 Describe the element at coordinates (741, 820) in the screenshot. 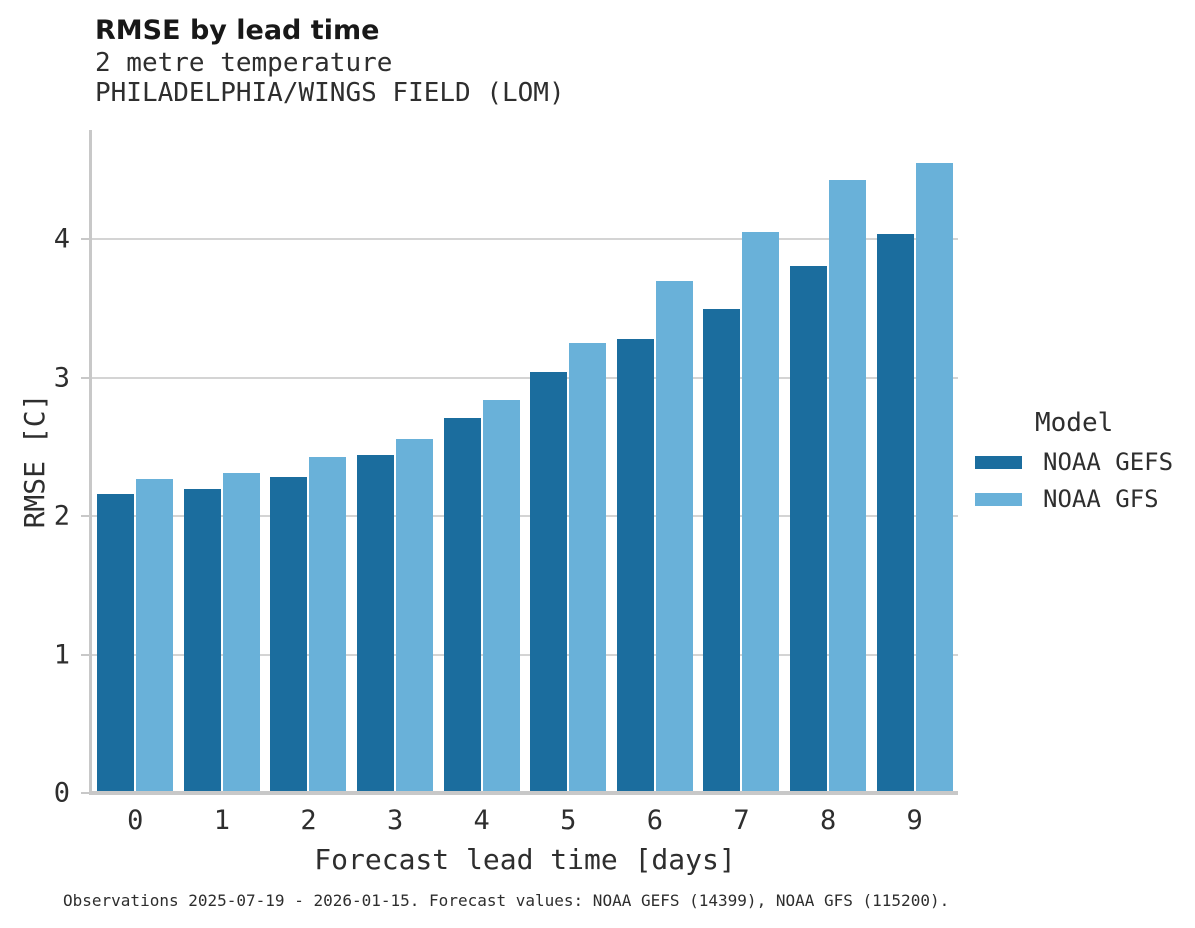

I see `x-tick-label-7: 7` at that location.